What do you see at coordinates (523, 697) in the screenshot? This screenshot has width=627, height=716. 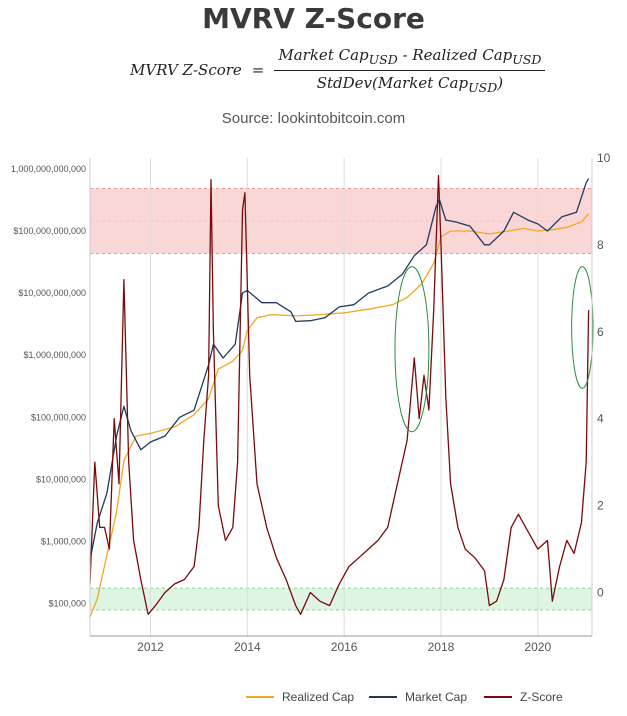 I see `legend-item-z-score: Z-Score` at bounding box center [523, 697].